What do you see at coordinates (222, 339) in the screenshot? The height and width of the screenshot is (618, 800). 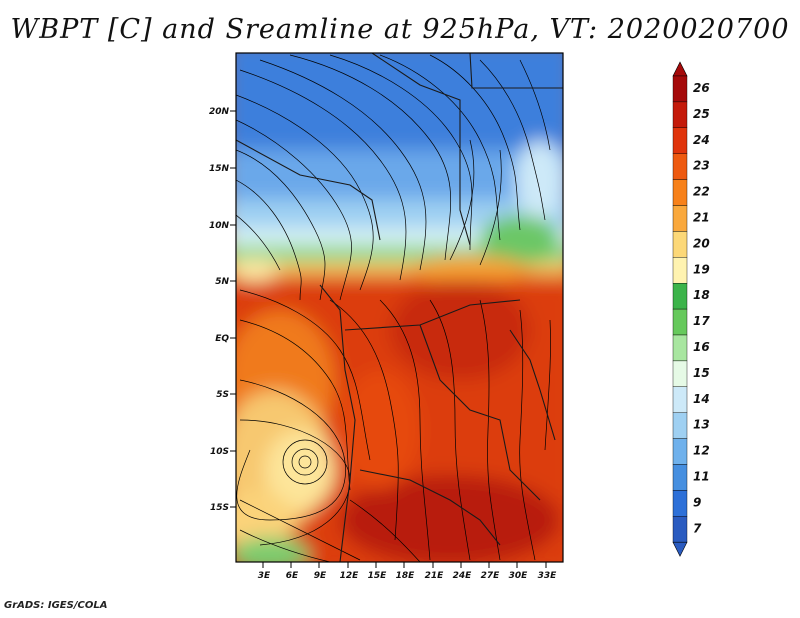 I see `lat-label: EQ` at bounding box center [222, 339].